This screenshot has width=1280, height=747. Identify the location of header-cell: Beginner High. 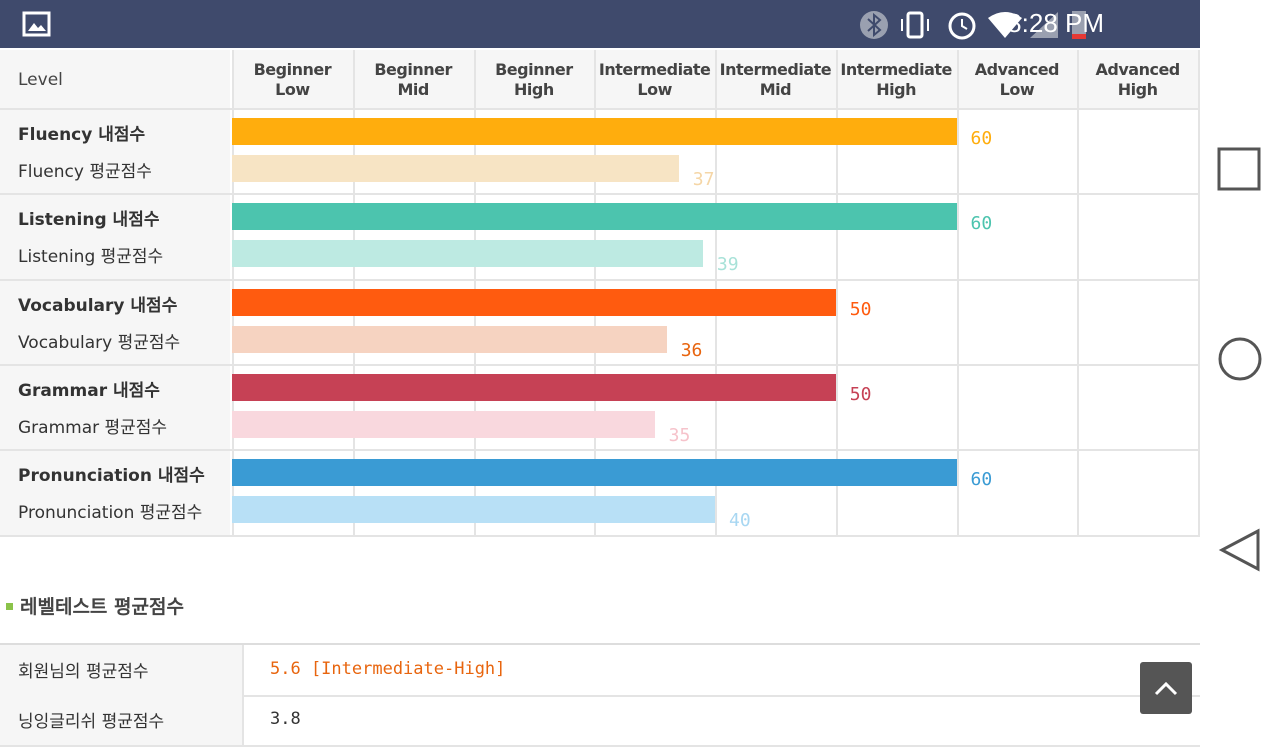
(534, 80).